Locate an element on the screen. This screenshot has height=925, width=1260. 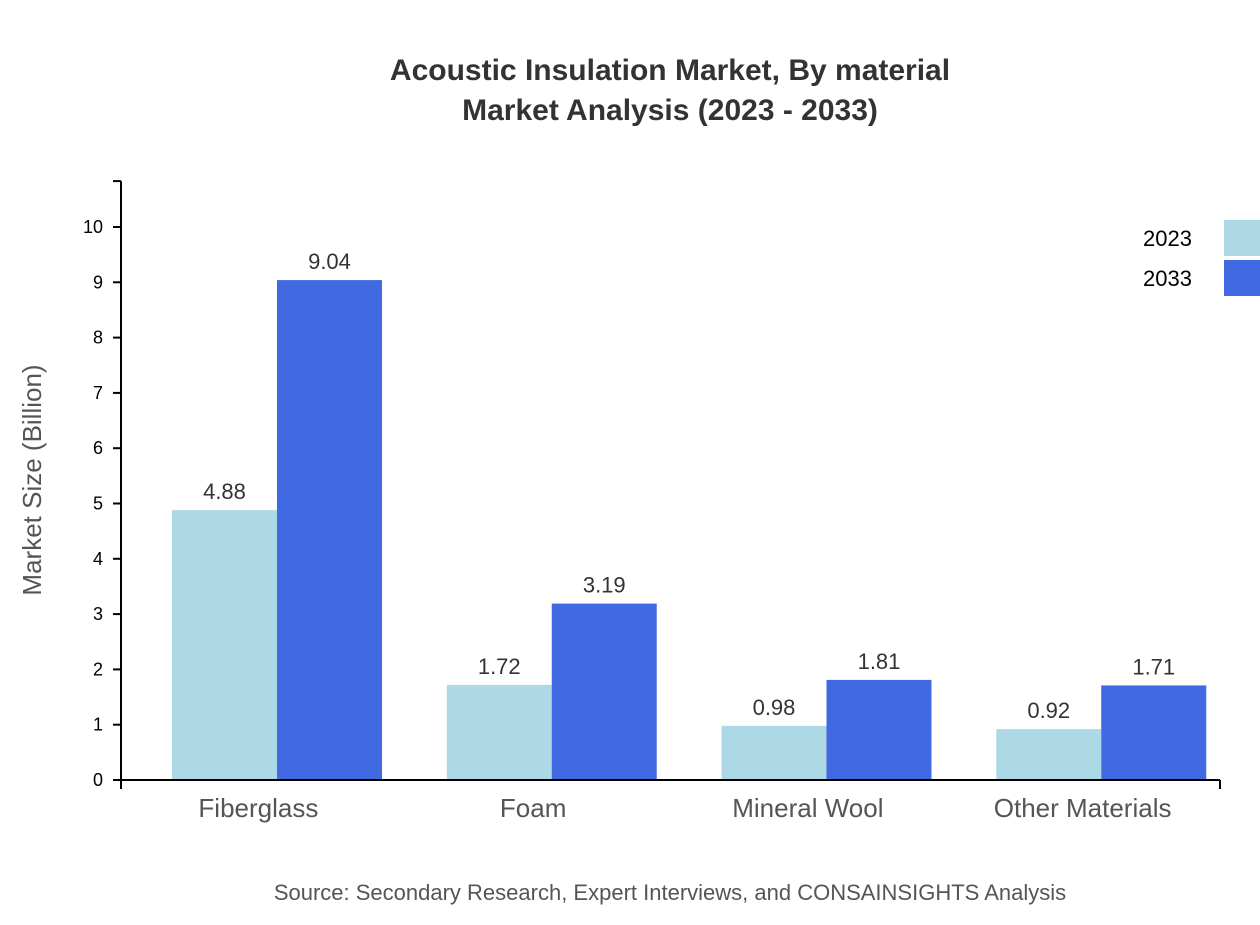
y-tick-label: 7 is located at coordinates (98, 393).